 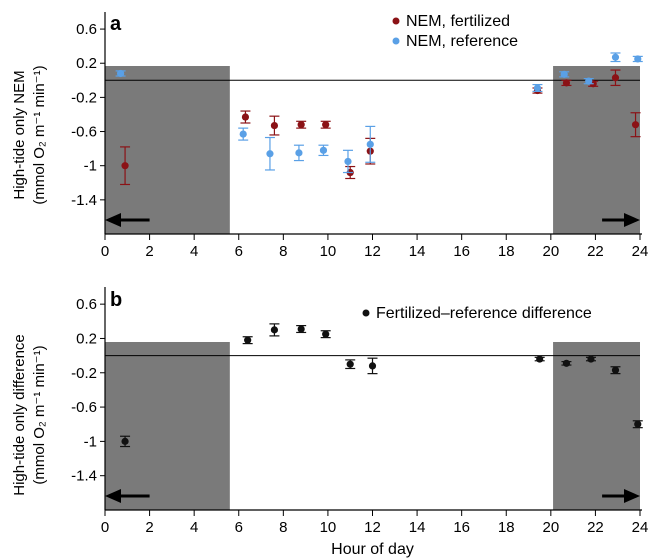 I want to click on legend-entry: Fertilized–reference difference, so click(x=484, y=313).